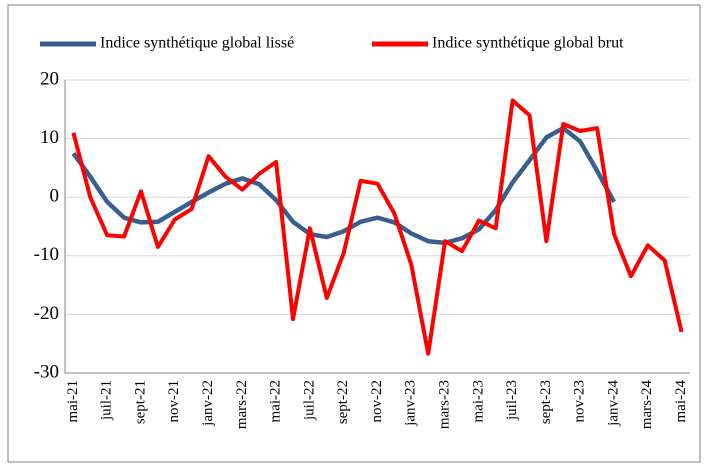 This screenshot has width=708, height=473. What do you see at coordinates (46, 313) in the screenshot?
I see `y-tick-label: -20` at bounding box center [46, 313].